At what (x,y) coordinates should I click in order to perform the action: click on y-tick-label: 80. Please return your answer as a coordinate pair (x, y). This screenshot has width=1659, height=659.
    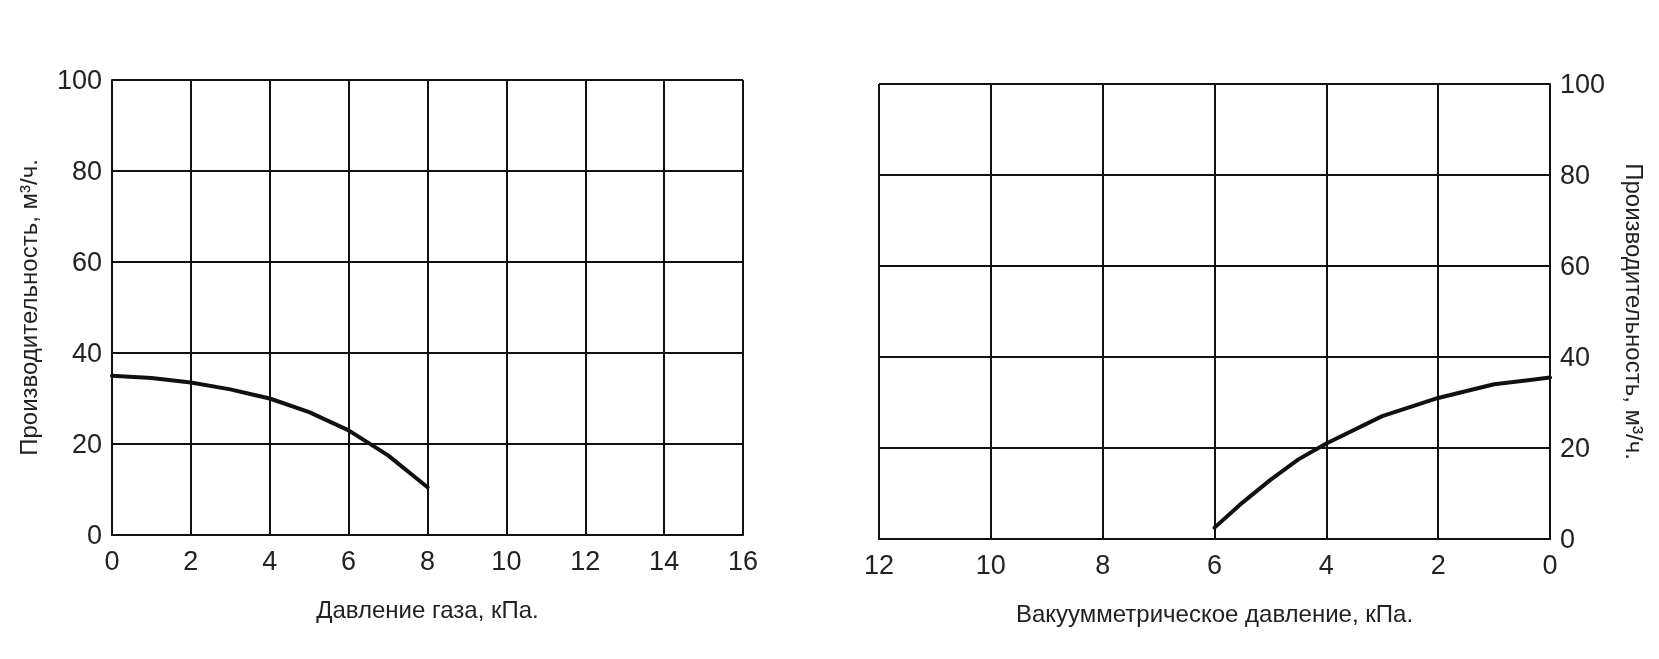
    Looking at the image, I should click on (86, 171).